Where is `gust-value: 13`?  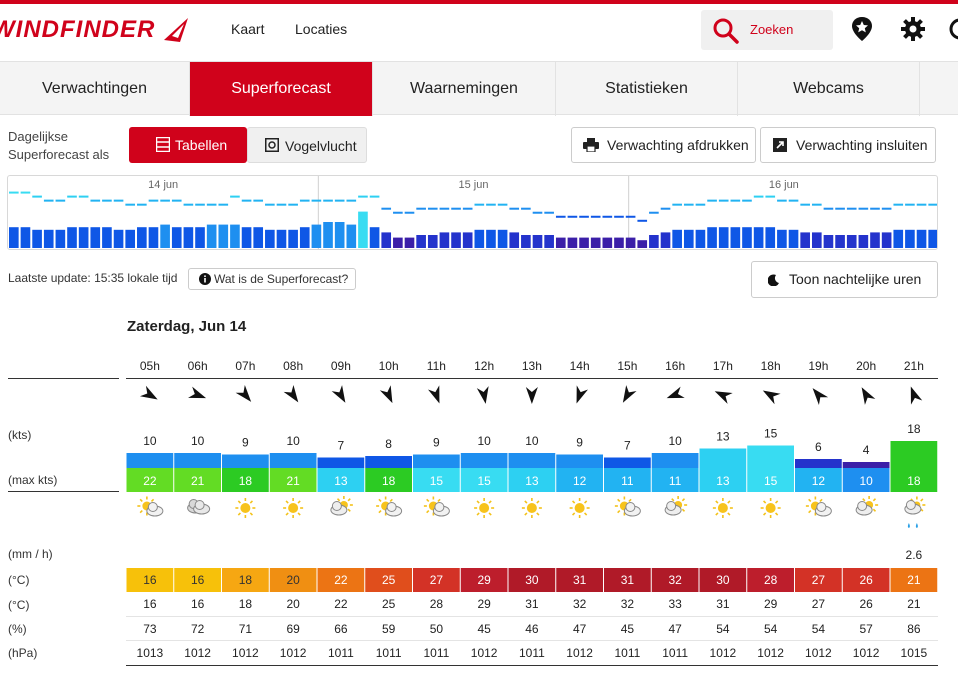
gust-value: 13 is located at coordinates (341, 481).